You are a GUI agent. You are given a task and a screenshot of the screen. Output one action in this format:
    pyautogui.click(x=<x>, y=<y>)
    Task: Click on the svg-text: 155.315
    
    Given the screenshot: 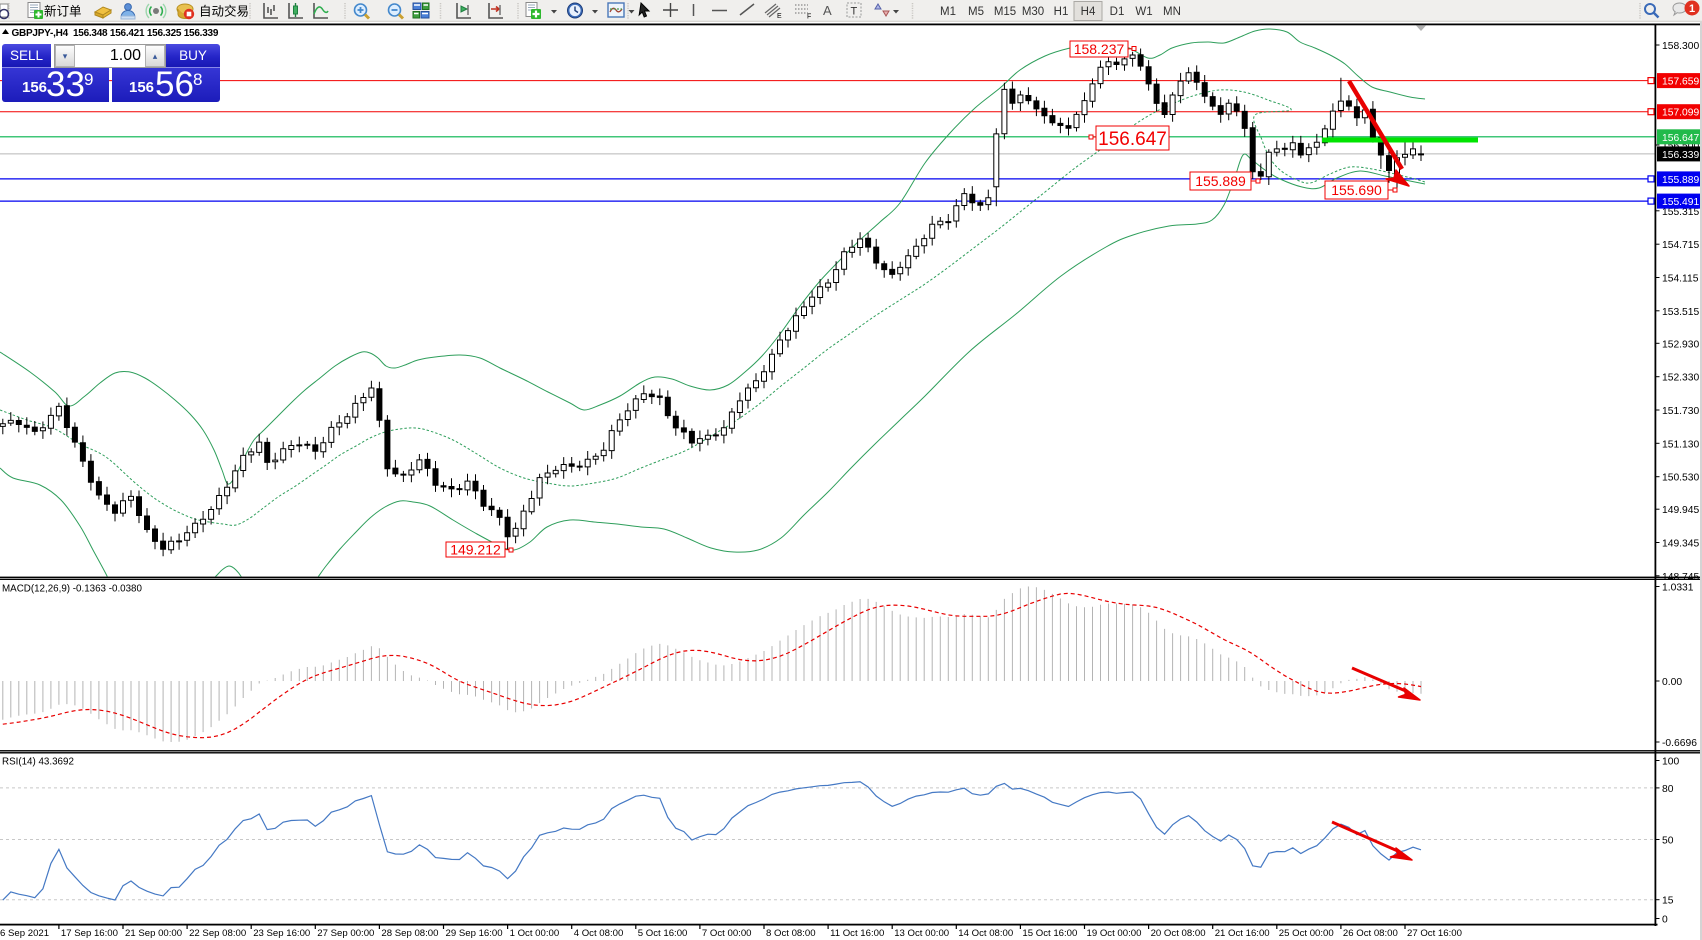 What is the action you would take?
    pyautogui.click(x=1680, y=212)
    